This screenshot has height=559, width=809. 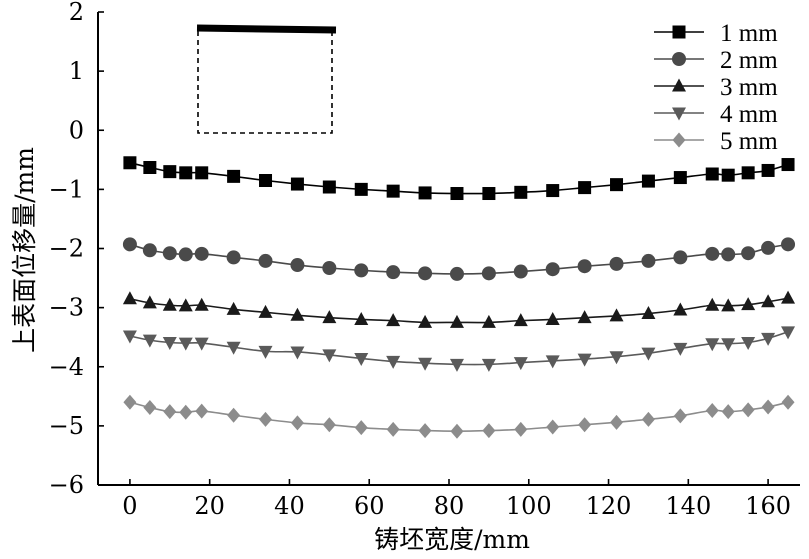 I want to click on x-tick-label: 140, so click(x=688, y=506).